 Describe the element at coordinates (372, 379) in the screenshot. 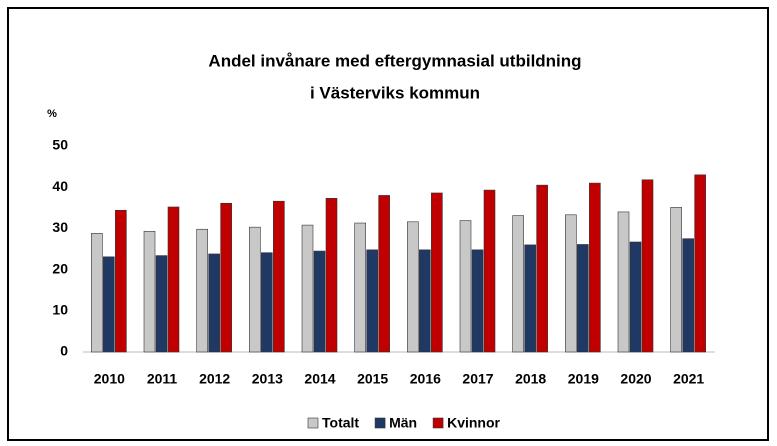

I see `x-tick-label: 2015` at that location.